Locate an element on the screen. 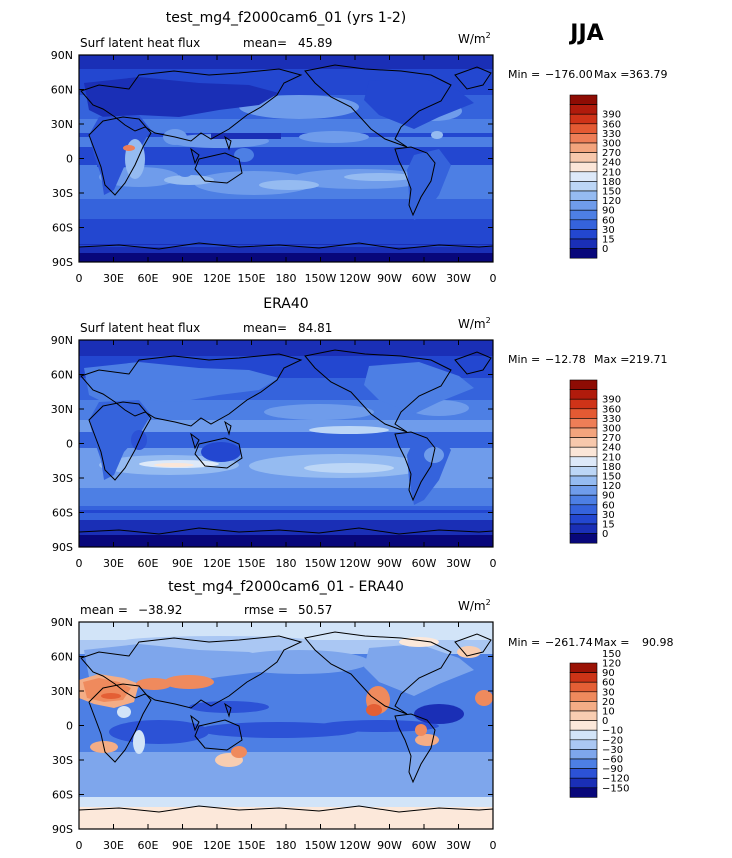  units-label: W/m2 is located at coordinates (474, 323).